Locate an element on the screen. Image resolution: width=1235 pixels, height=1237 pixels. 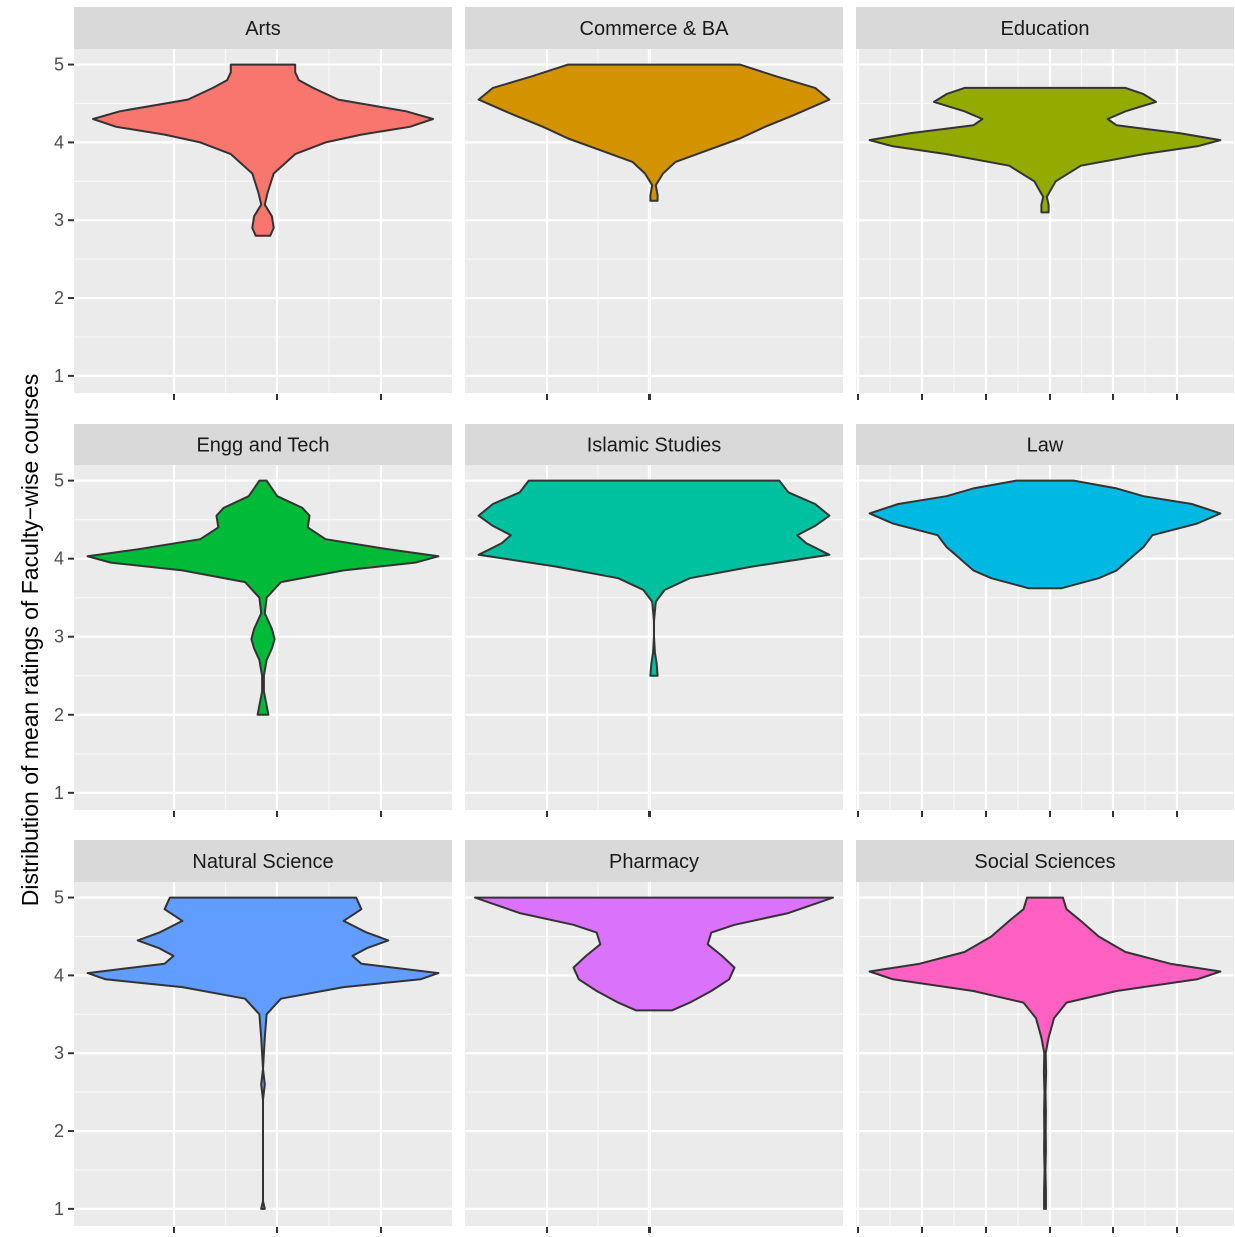
facet-pharmacy: Pharmacy is located at coordinates (654, 1036).